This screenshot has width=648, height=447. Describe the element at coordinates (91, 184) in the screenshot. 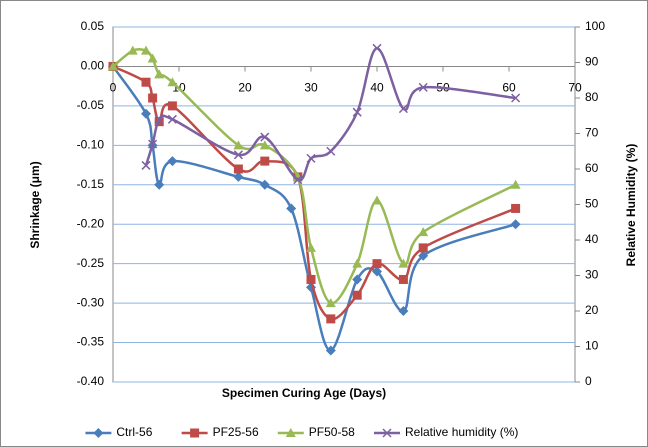

I see `y-tick-label: -0.15` at that location.